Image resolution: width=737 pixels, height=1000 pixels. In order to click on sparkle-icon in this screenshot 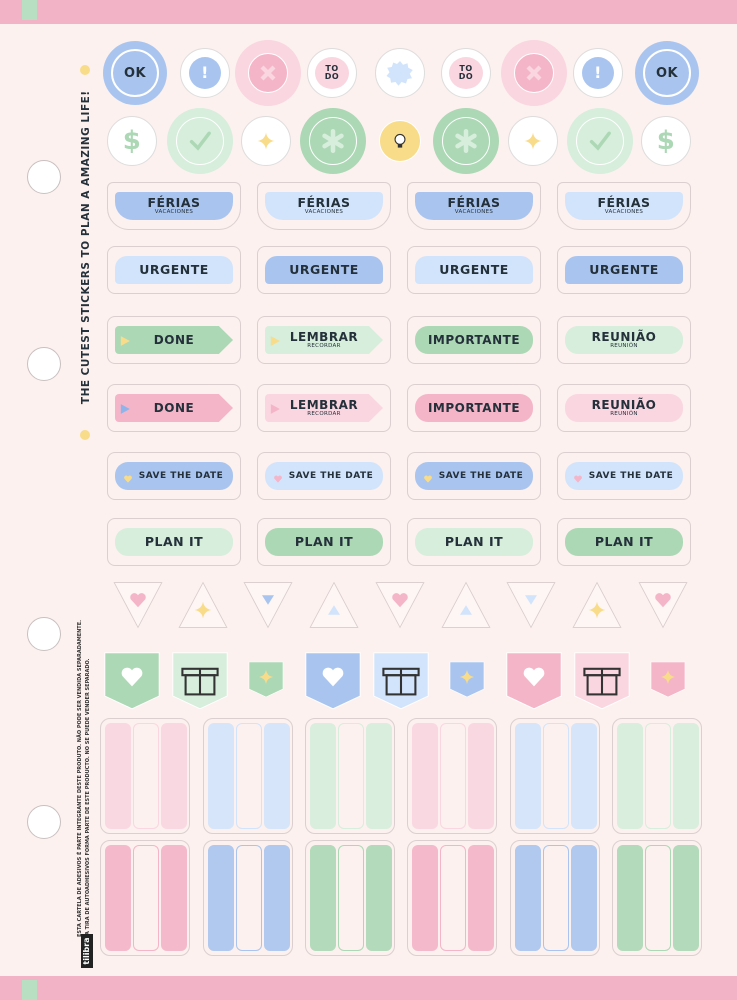, I will do `click(266, 141)`.